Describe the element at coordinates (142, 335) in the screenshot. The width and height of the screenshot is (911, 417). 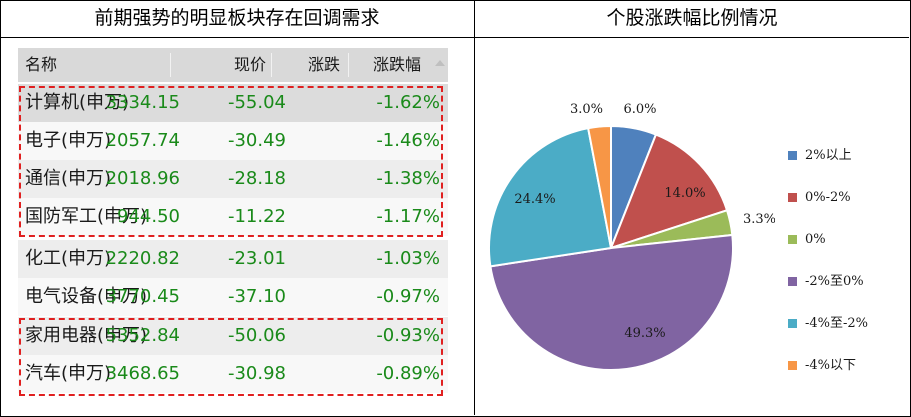
I see `sector-price: 5352.84` at that location.